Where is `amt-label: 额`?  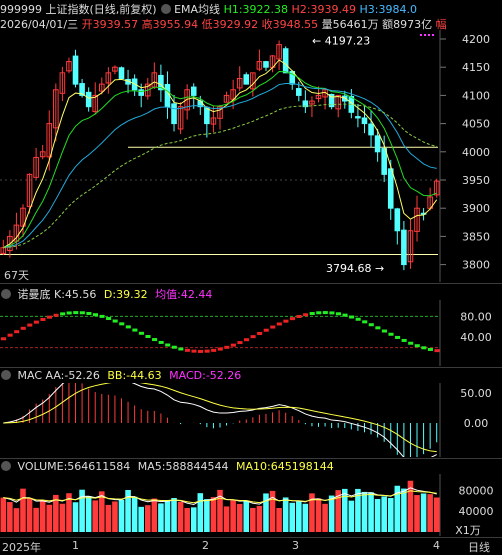 amt-label: 额 is located at coordinates (388, 24).